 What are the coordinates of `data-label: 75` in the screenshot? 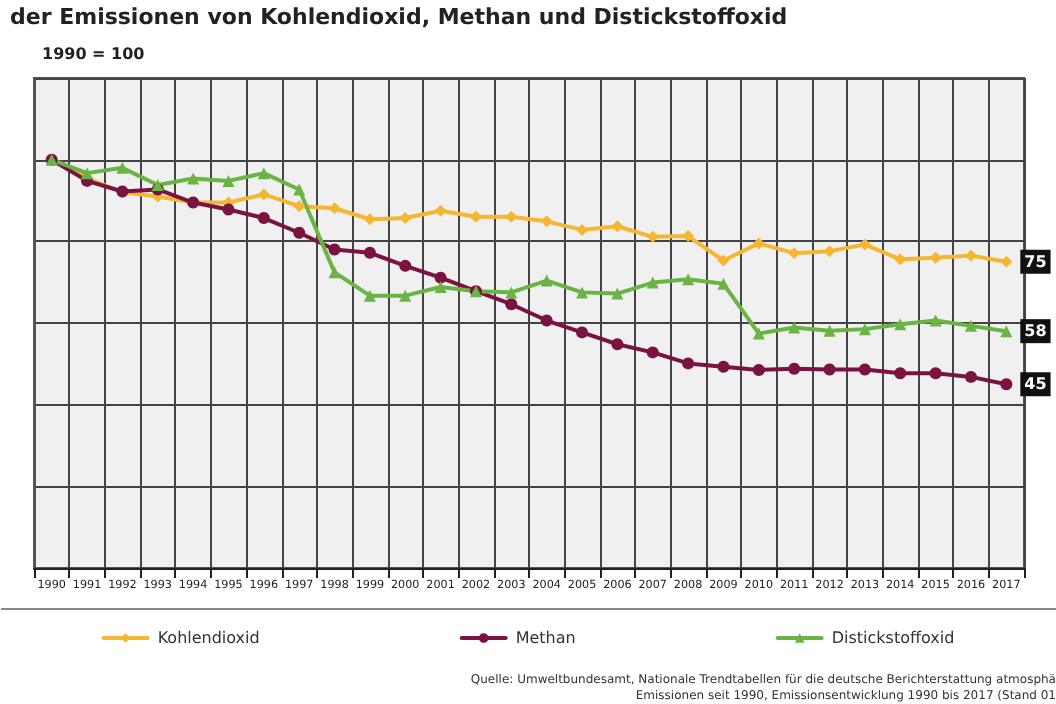 It's located at (1036, 261).